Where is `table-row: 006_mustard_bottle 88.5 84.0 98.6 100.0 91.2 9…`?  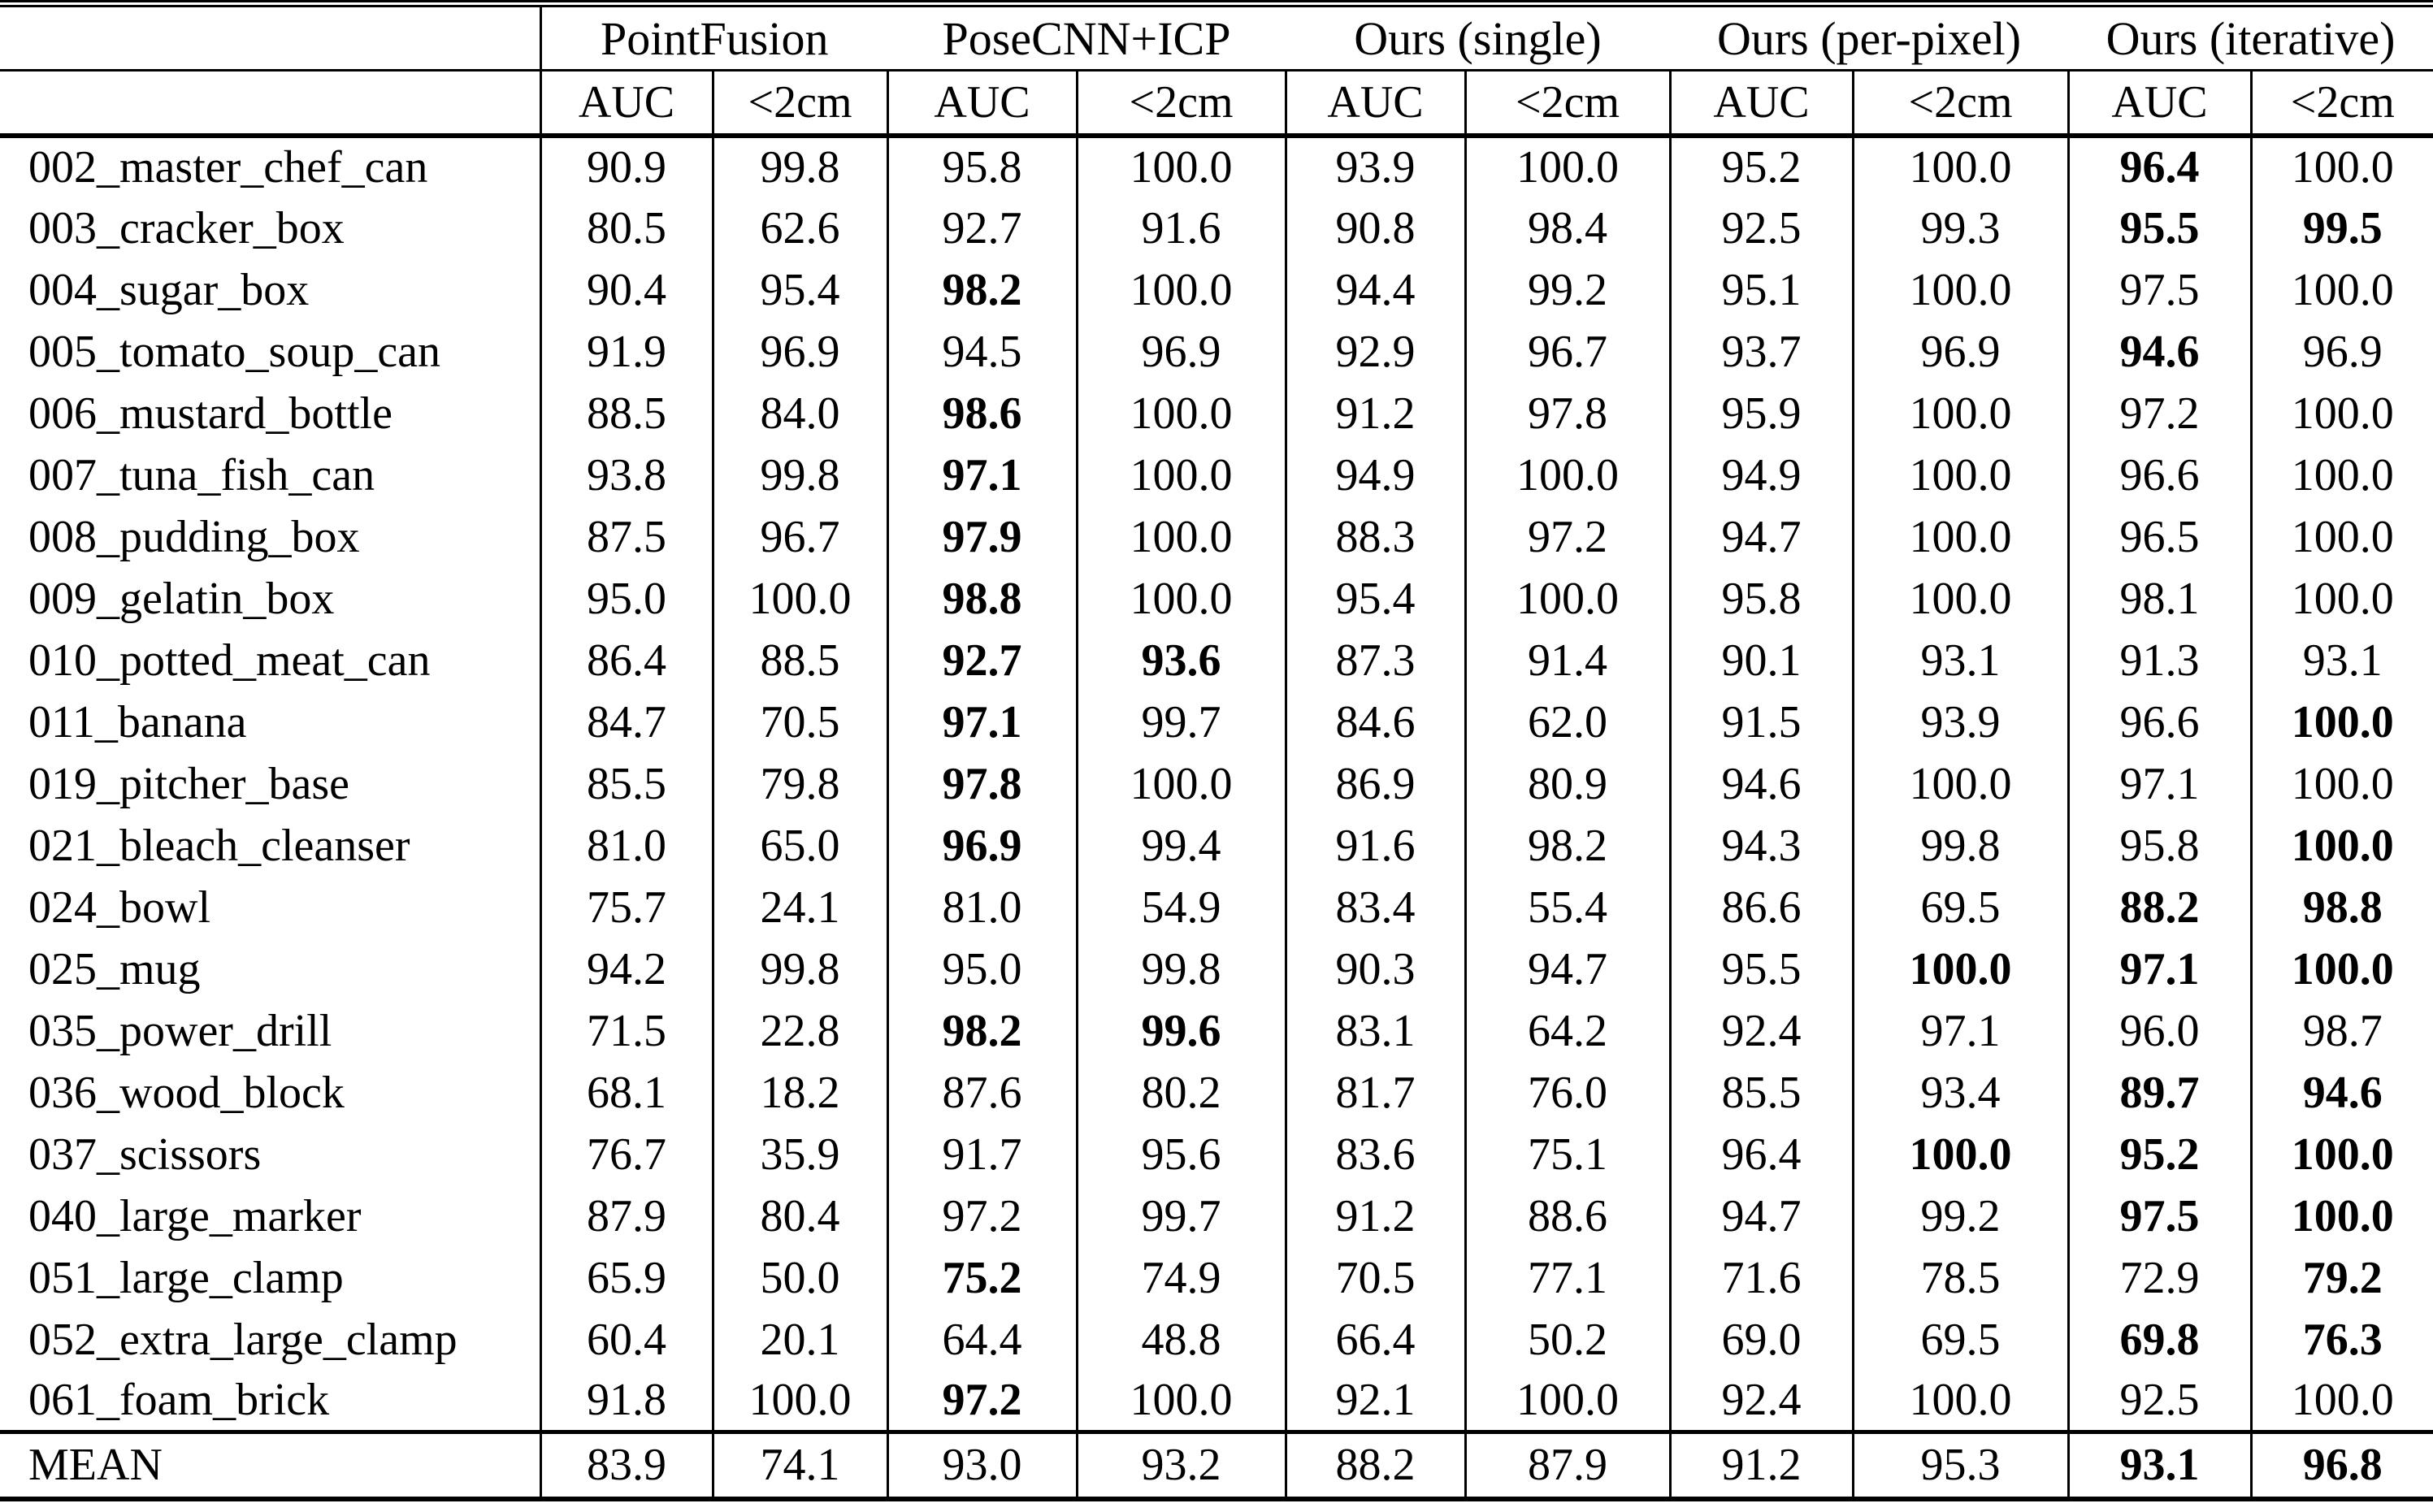
table-row: 006_mustard_bottle 88.5 84.0 98.6 100.0 91.2 9… is located at coordinates (1216, 413).